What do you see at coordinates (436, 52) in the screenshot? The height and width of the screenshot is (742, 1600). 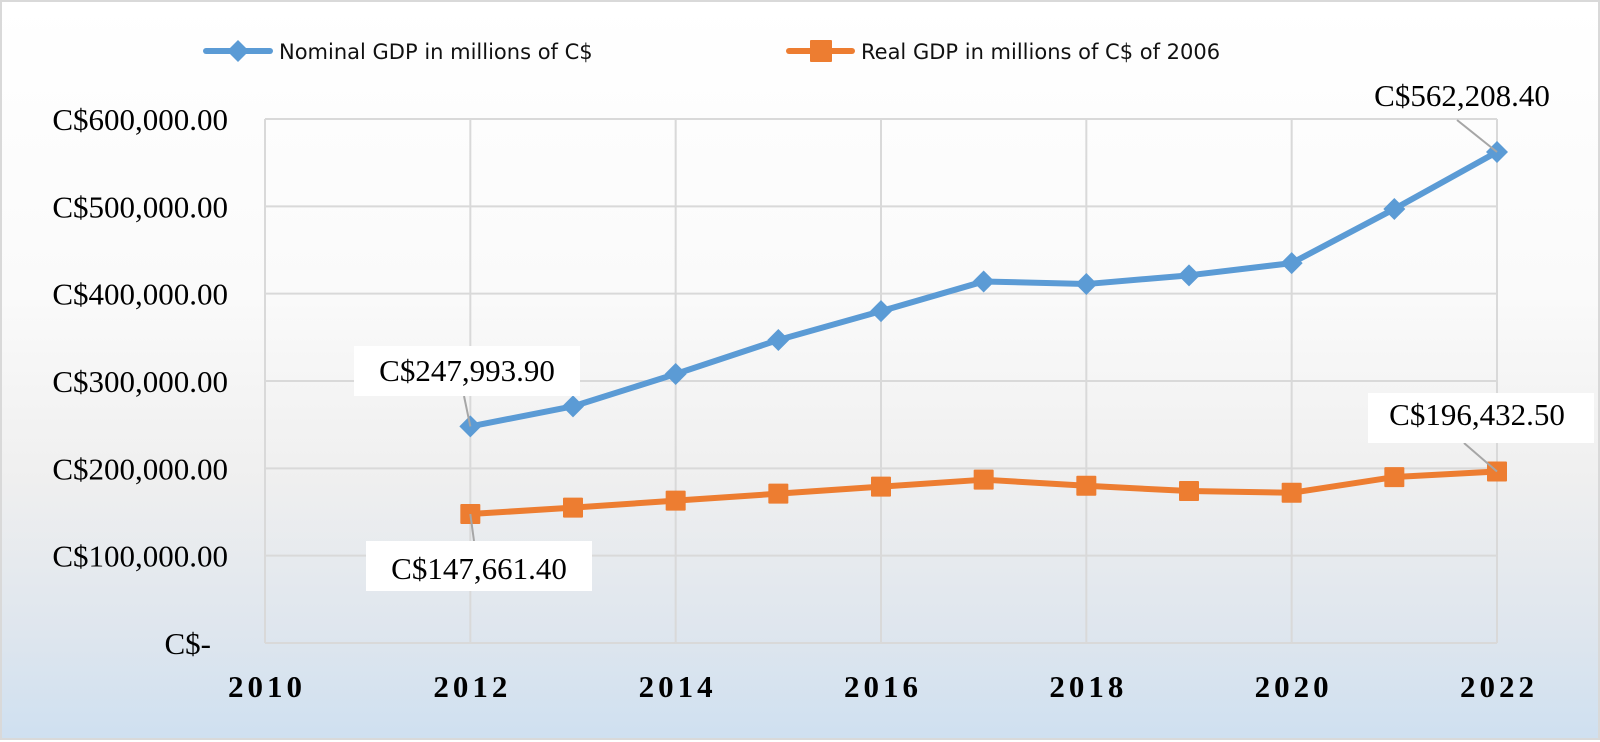 I see `legend-label-nominal: Nominal GDP in millions of C$` at bounding box center [436, 52].